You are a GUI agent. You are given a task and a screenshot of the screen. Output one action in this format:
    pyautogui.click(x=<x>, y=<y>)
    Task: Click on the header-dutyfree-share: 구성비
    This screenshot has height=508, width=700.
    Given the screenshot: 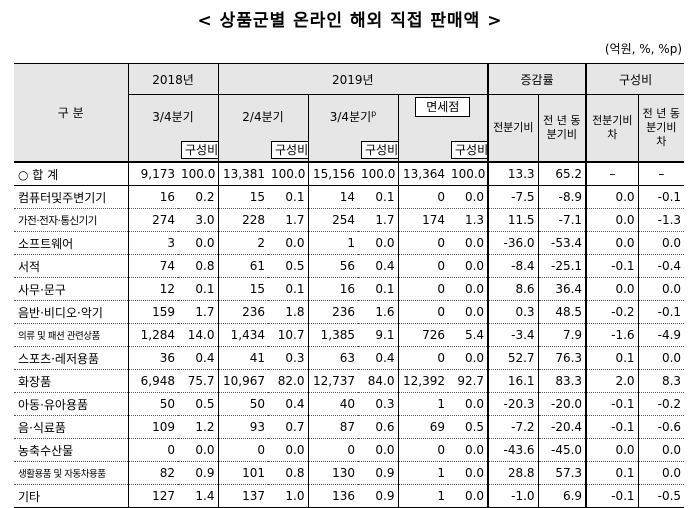 What is the action you would take?
    pyautogui.click(x=468, y=150)
    